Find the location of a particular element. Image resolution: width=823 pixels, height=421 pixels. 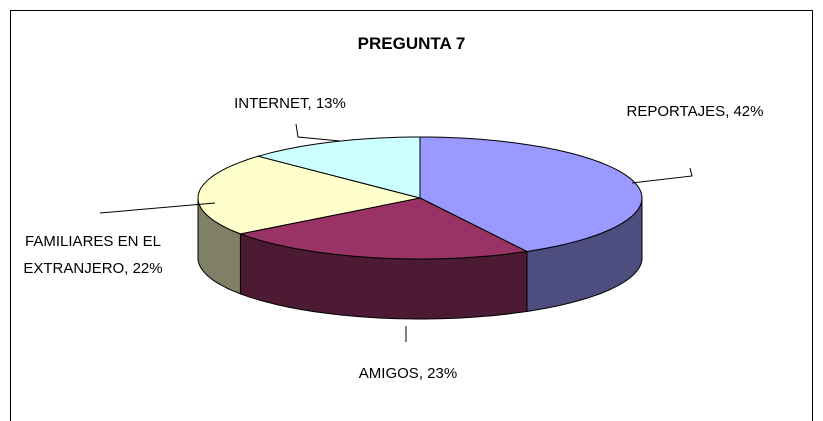

data-label: AMIGOS, 23% is located at coordinates (408, 373).